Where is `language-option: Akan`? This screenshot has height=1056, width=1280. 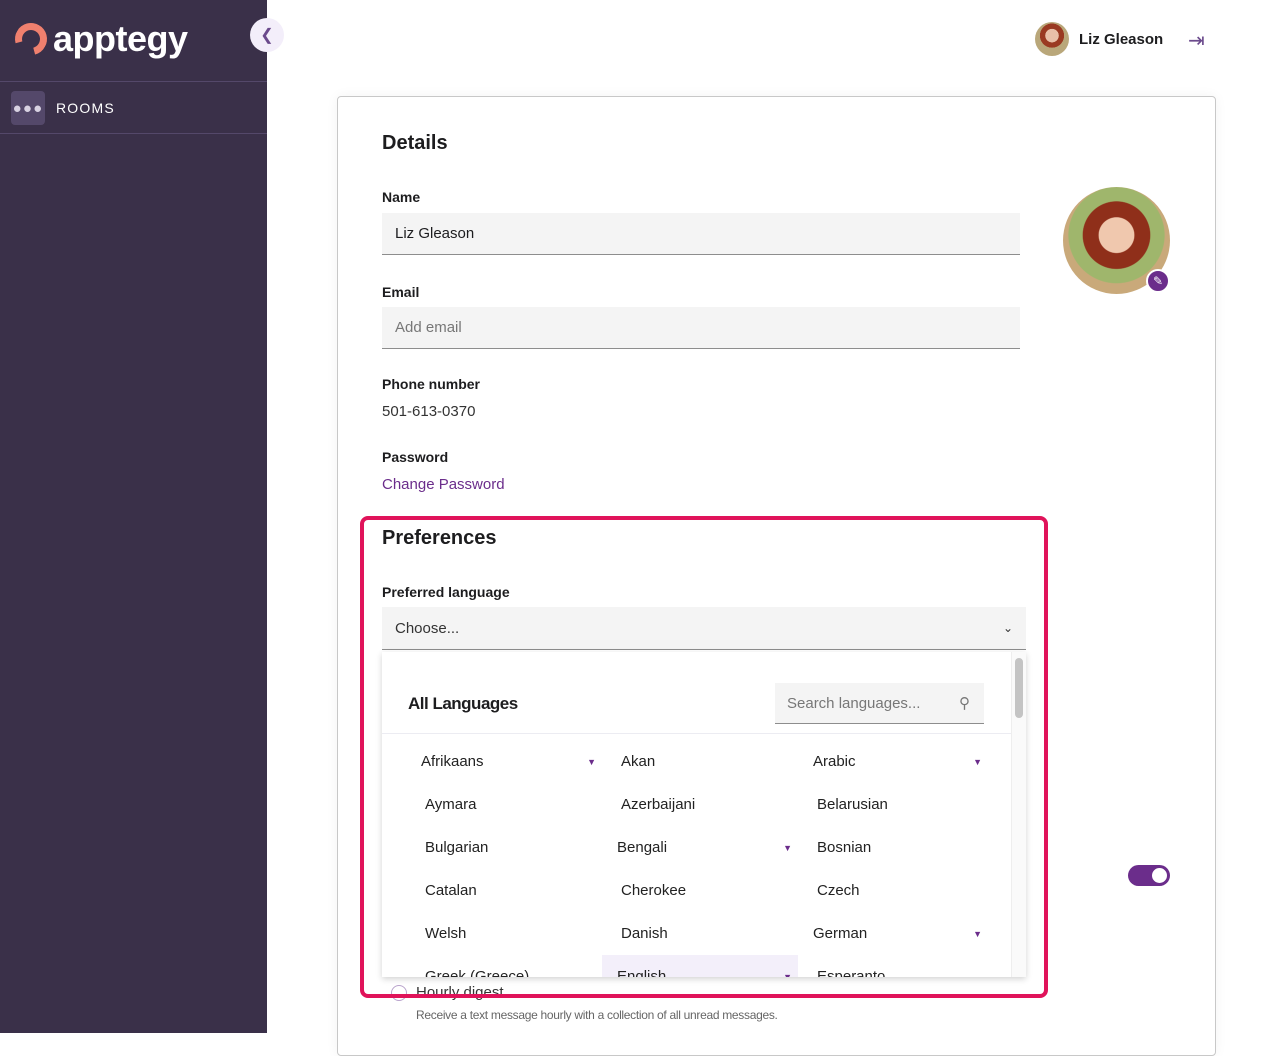 language-option: Akan is located at coordinates (700, 761).